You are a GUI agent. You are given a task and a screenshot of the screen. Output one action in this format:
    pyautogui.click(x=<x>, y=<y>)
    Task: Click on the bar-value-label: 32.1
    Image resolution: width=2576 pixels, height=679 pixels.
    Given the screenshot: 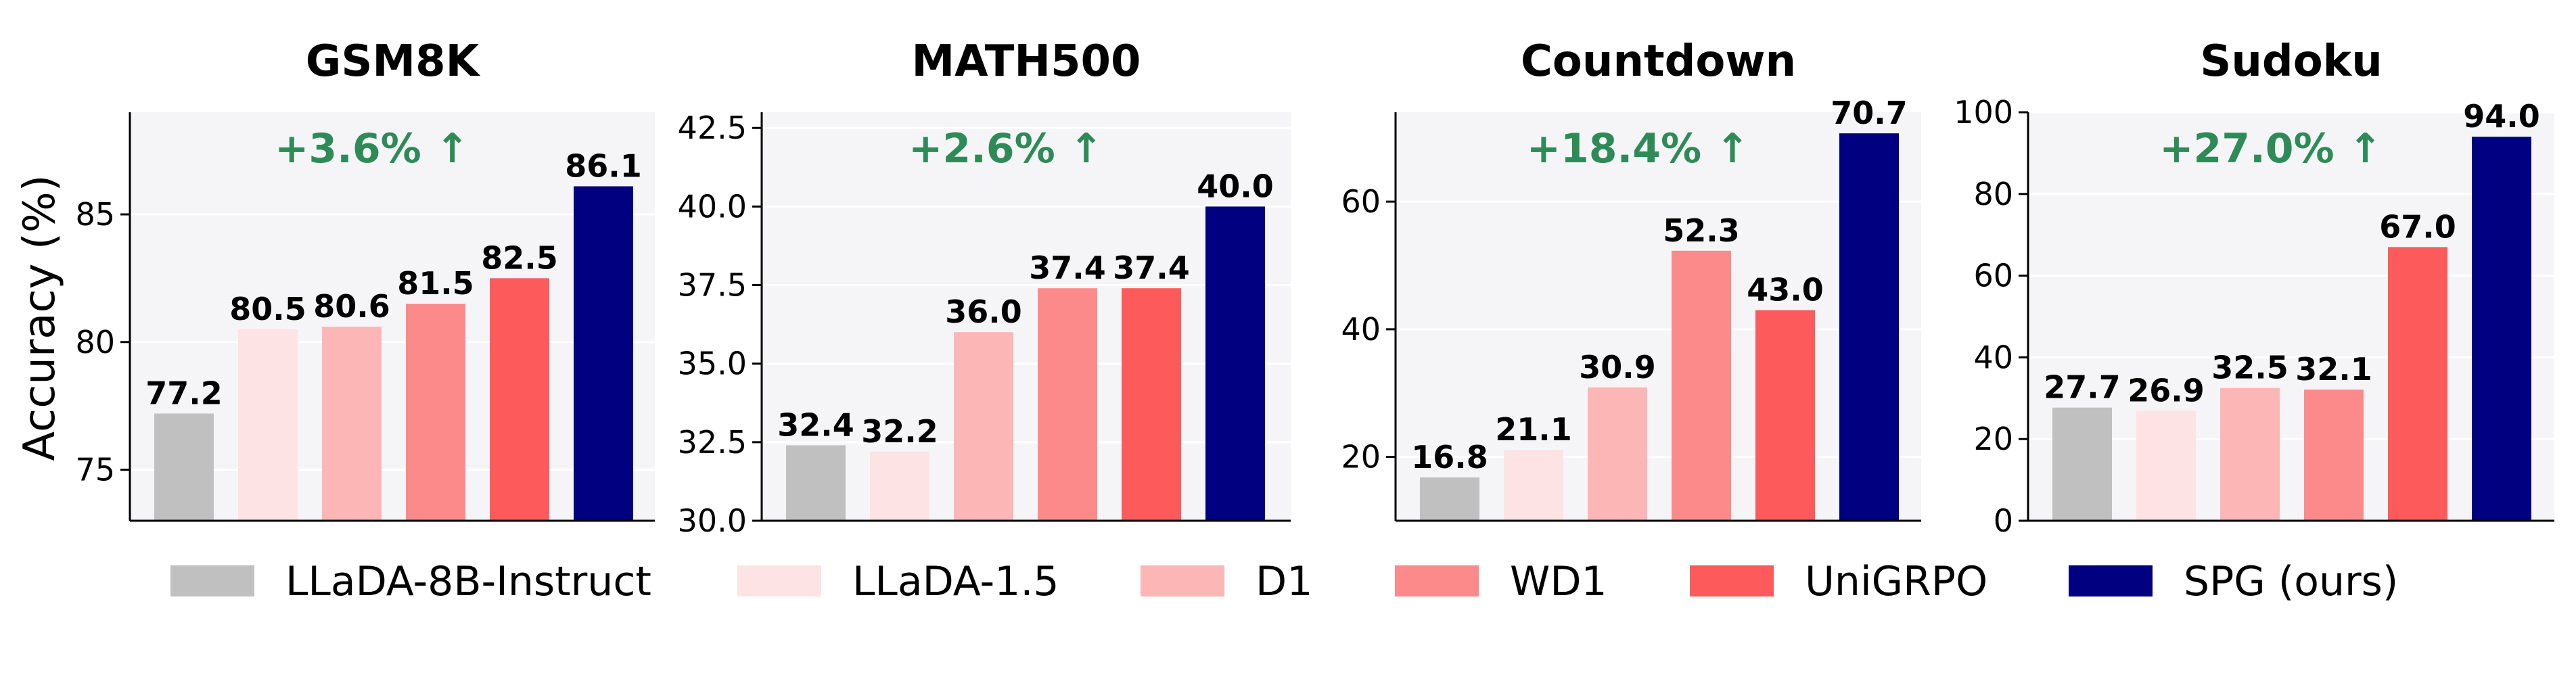 What is the action you would take?
    pyautogui.click(x=2333, y=369)
    